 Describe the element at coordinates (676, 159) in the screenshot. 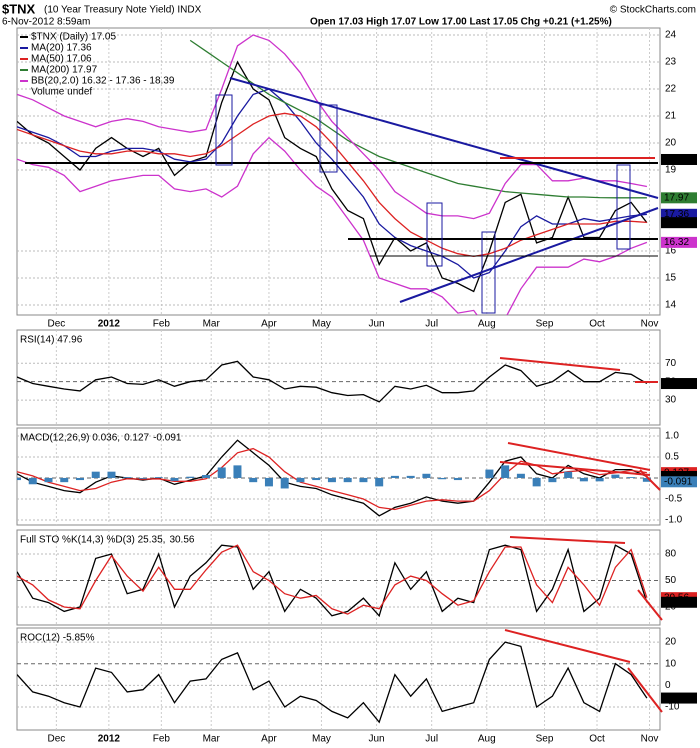

I see `value-tag-label: 19.39` at that location.